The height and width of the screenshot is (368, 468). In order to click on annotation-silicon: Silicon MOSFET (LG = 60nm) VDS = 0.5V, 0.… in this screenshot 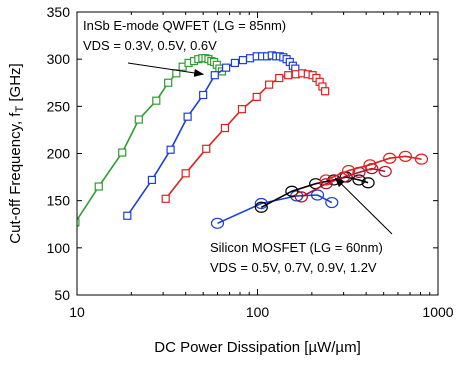, I will do `click(296, 257)`.